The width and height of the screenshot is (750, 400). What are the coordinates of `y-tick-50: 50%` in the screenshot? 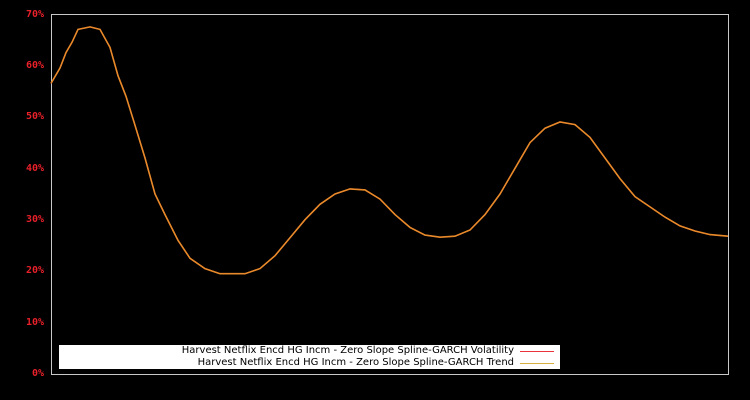 It's located at (34, 116).